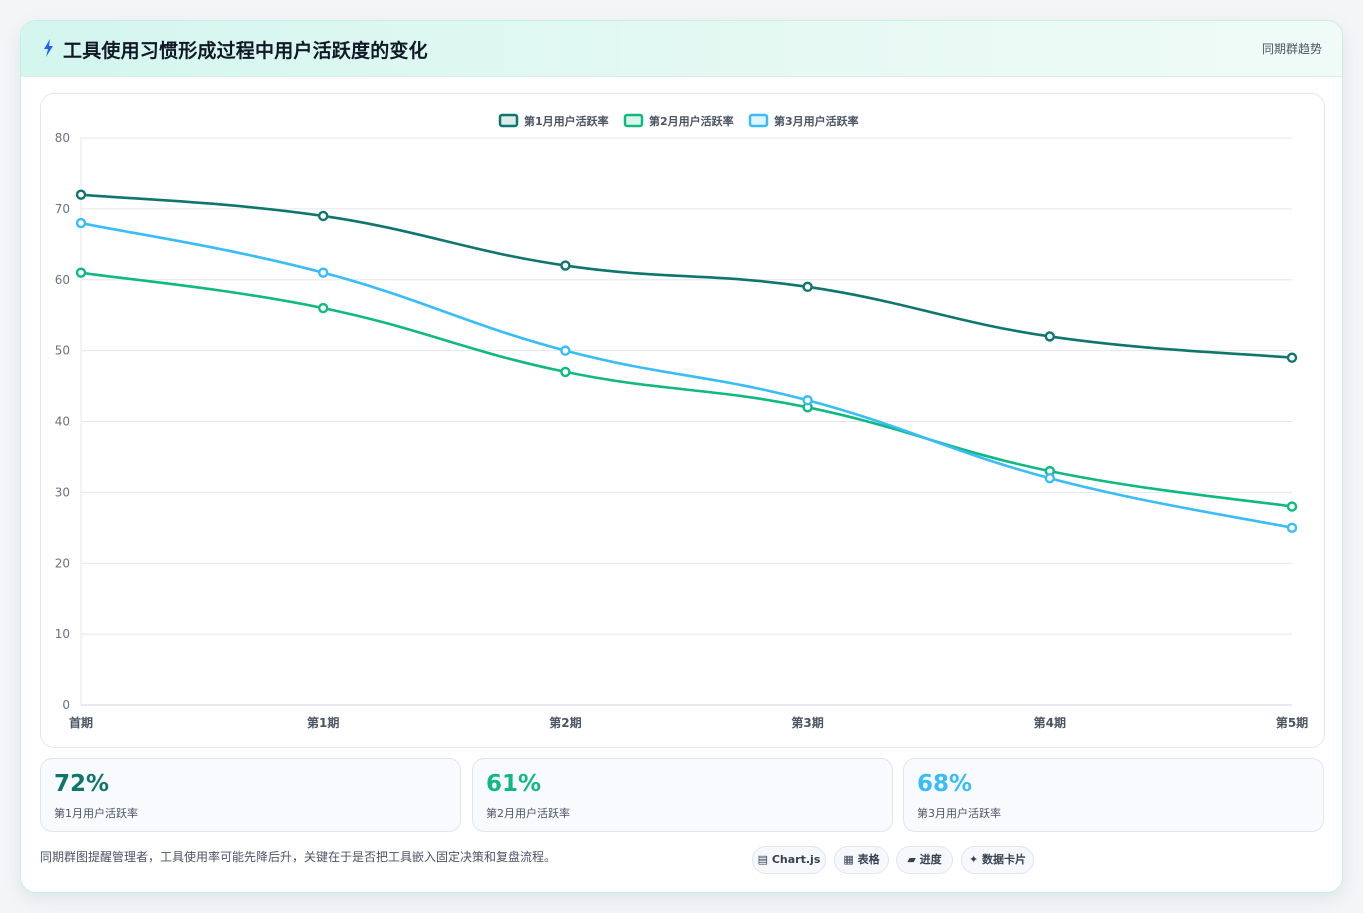  I want to click on stat-cards: 72% 第1月用户活跃率 61% 第2月用户活跃率 68% 第3月用户活跃率, so click(682, 795).